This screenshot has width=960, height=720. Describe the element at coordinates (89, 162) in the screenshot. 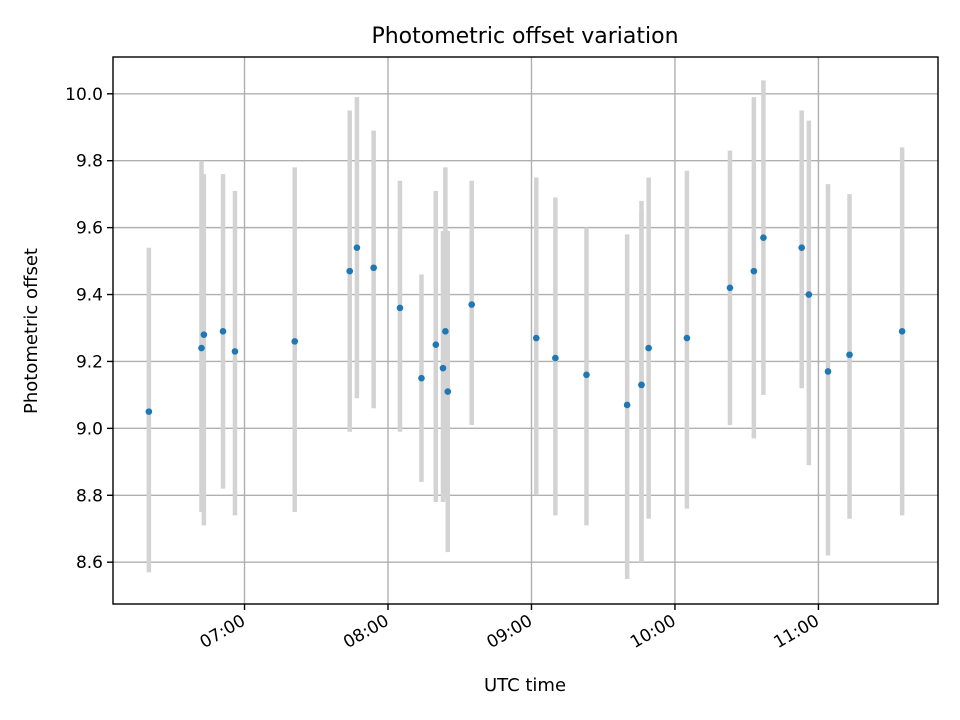

I see `y-tick-label: 9.8` at that location.